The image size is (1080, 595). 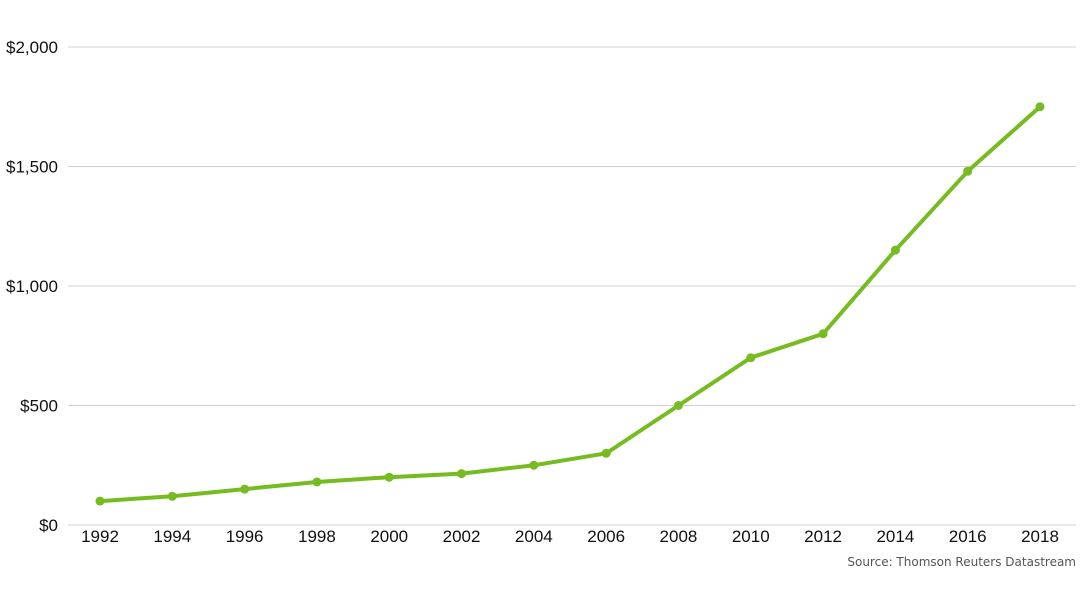 I want to click on y-tick-label: $0, so click(x=48, y=525).